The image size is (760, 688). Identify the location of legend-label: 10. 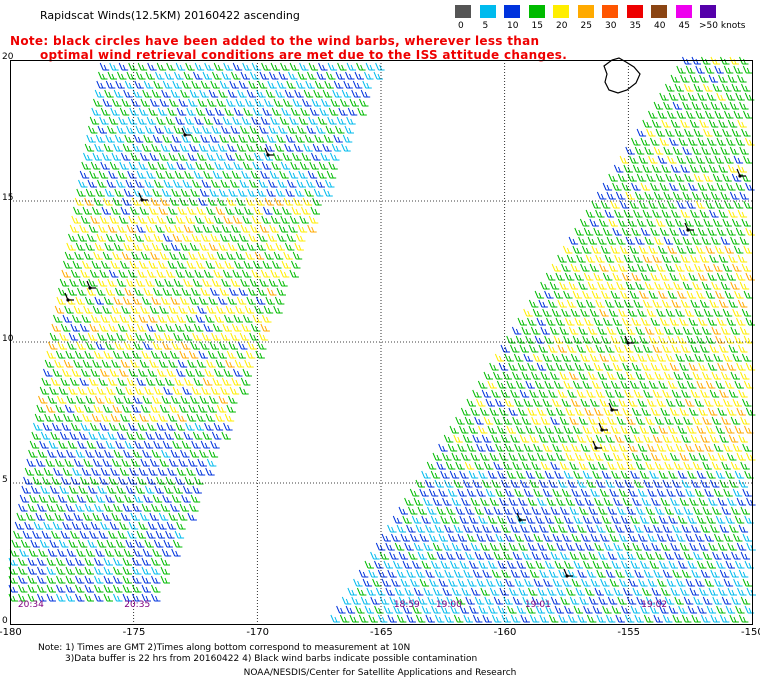
(513, 26).